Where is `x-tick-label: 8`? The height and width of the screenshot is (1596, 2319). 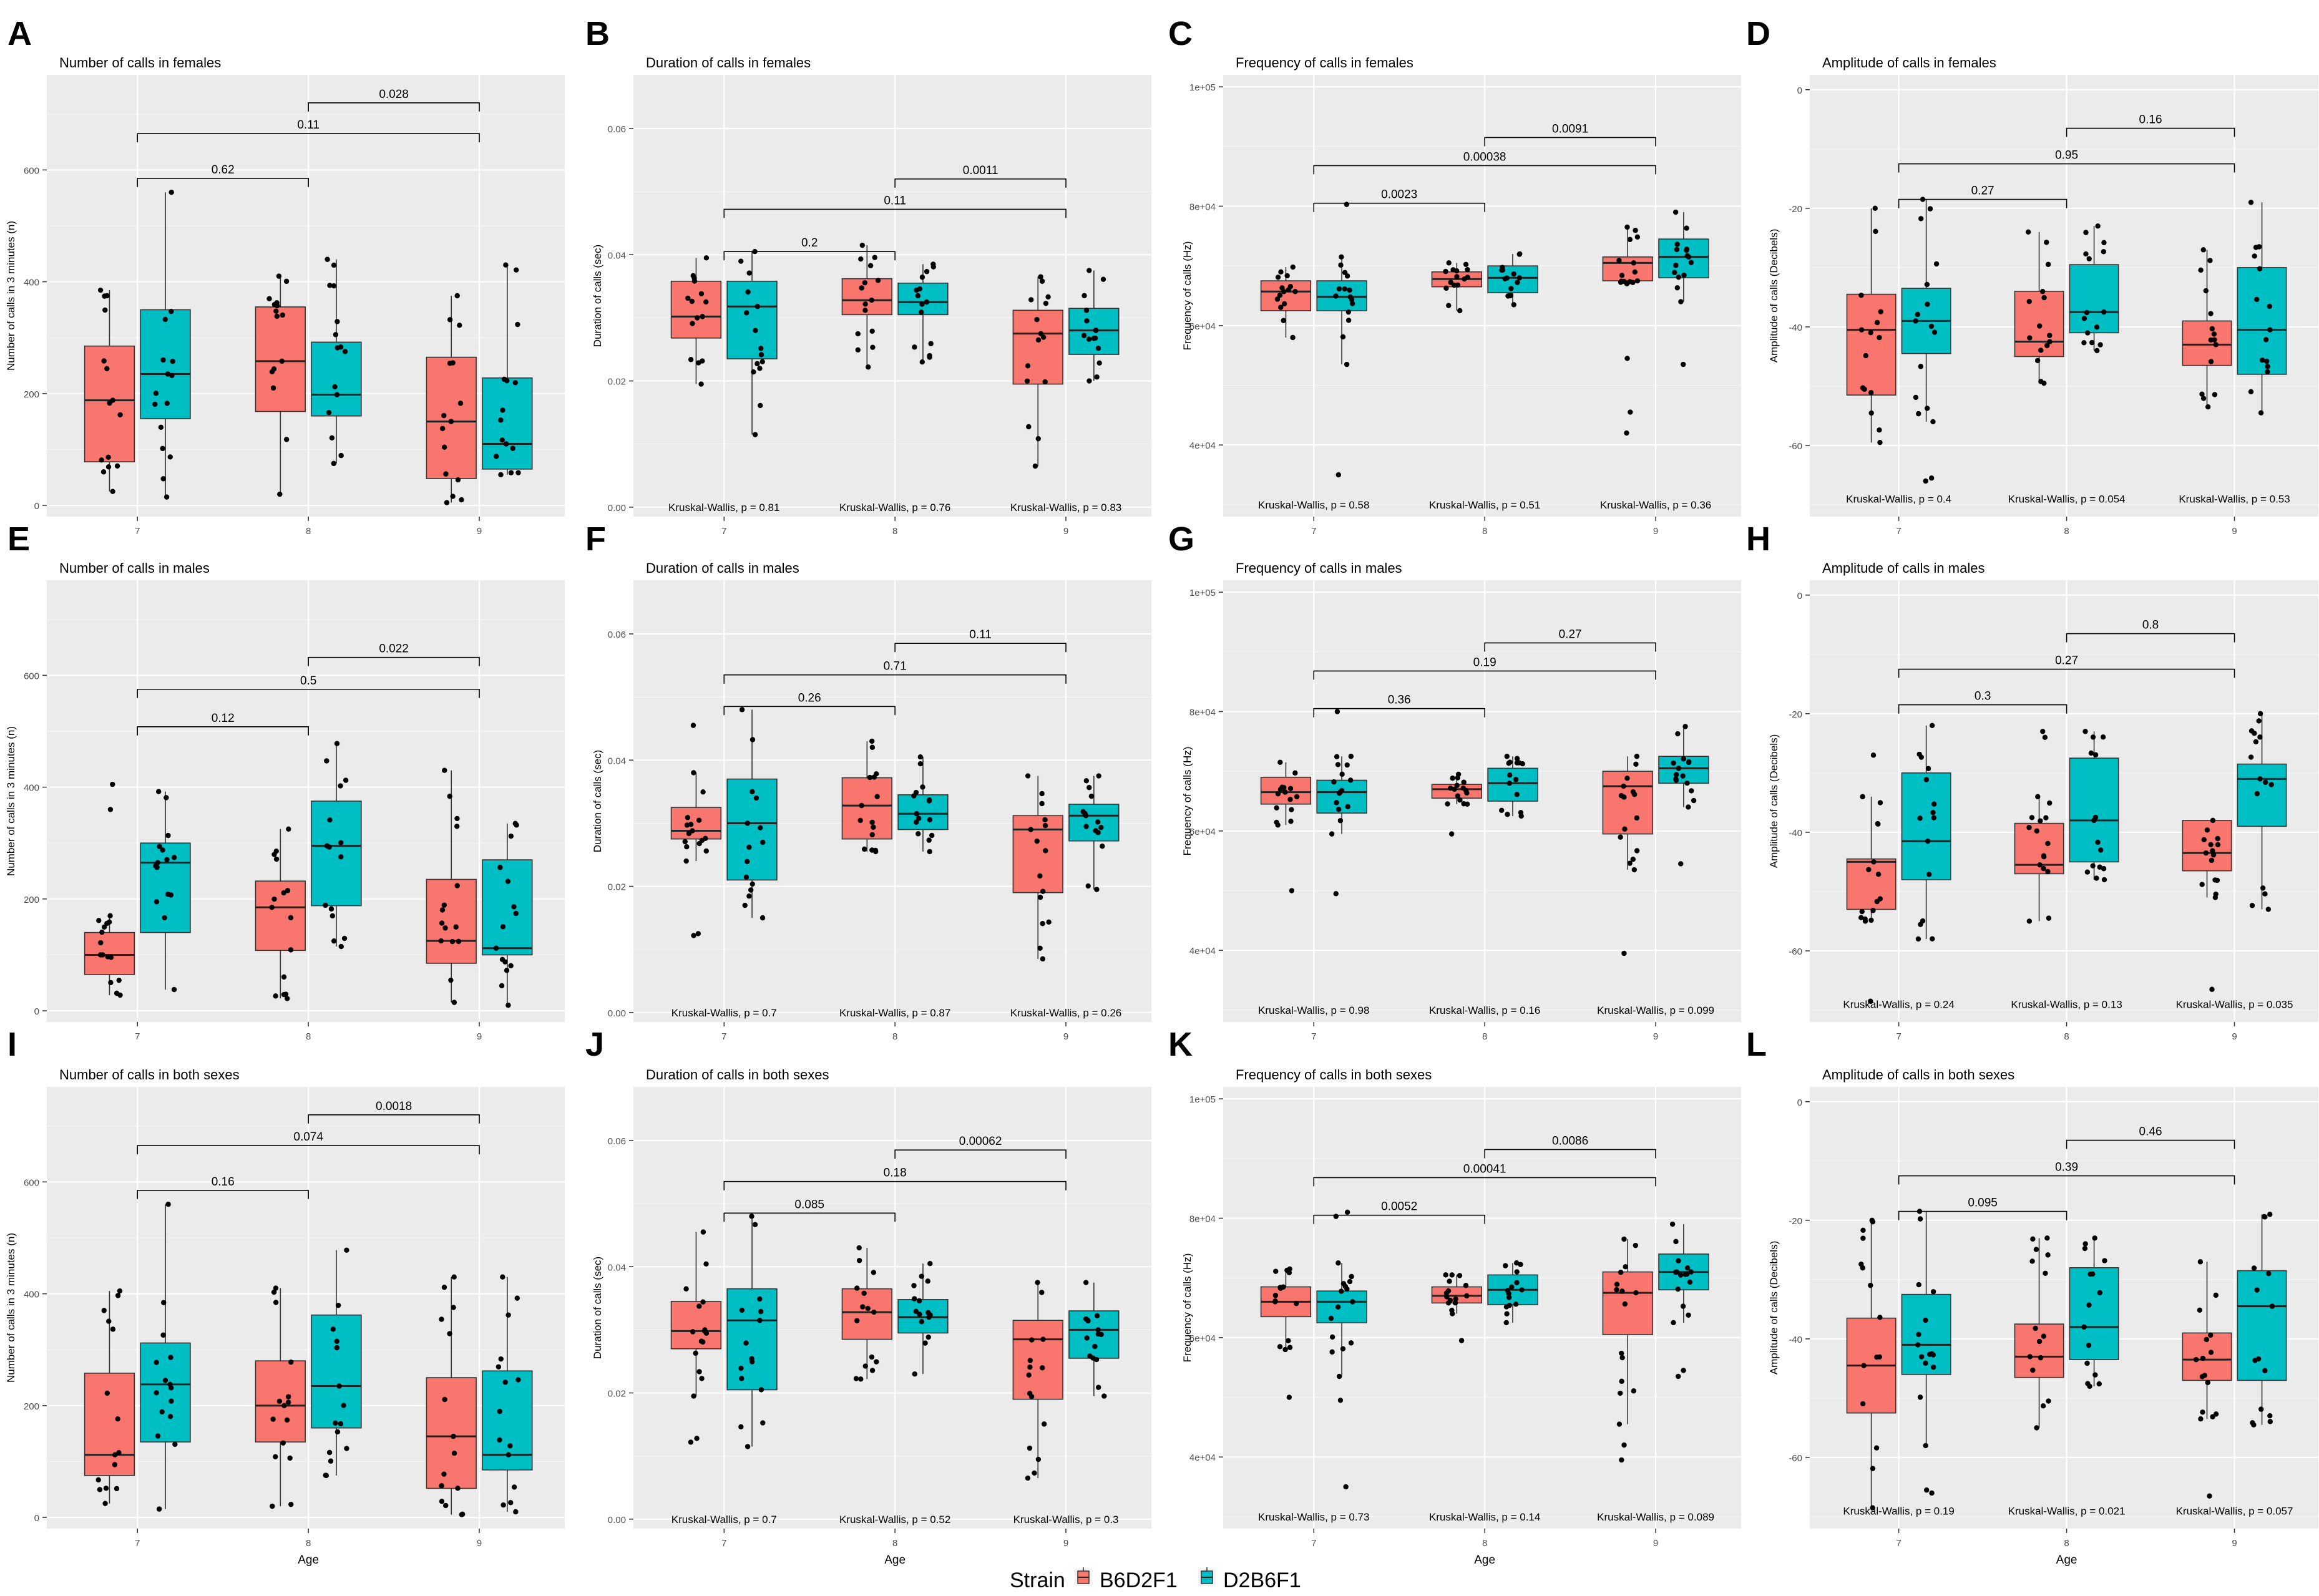 x-tick-label: 8 is located at coordinates (1484, 1543).